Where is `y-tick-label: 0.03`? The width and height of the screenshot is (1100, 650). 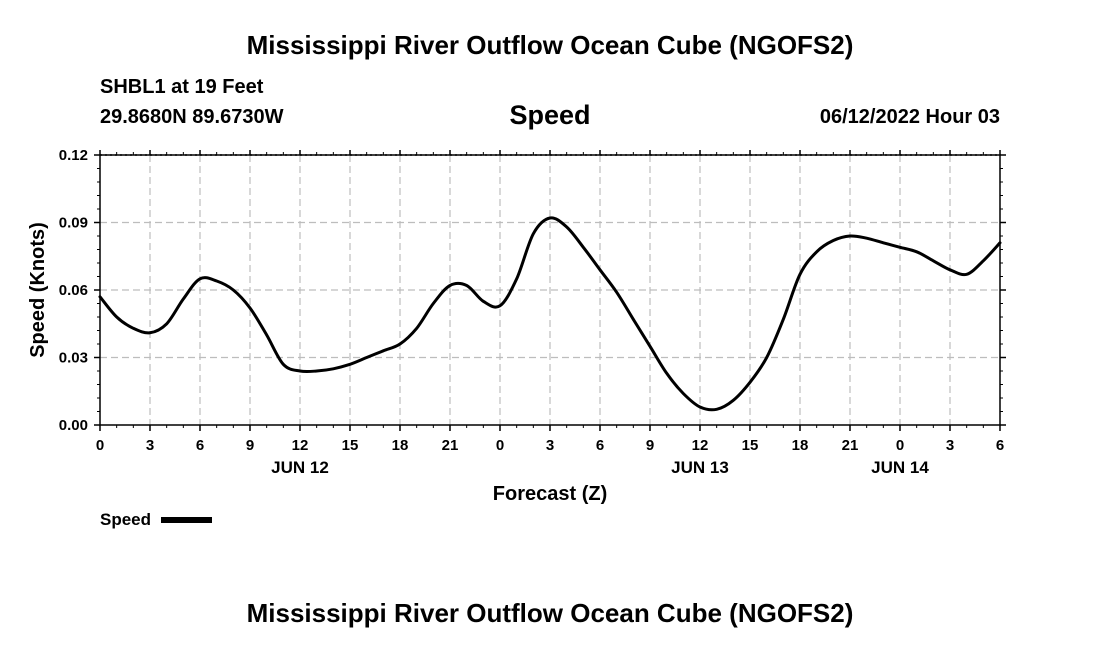 y-tick-label: 0.03 is located at coordinates (73, 358).